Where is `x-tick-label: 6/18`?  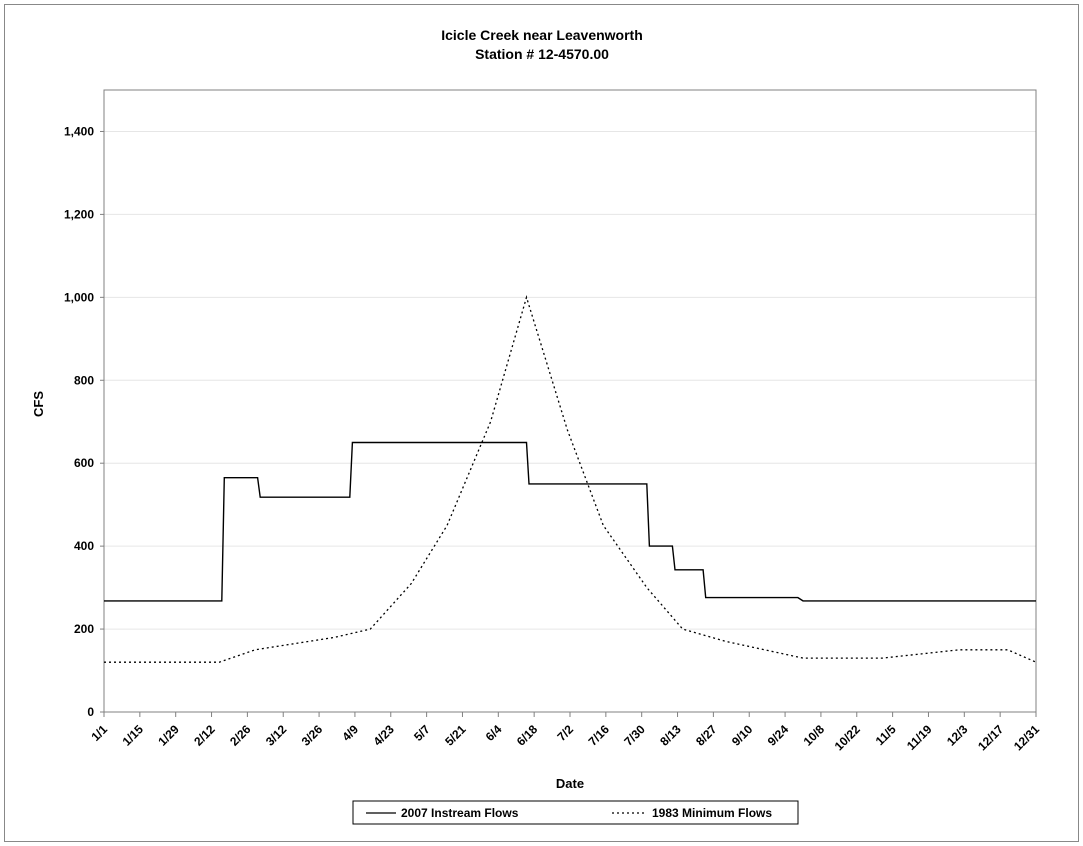
x-tick-label: 6/18 is located at coordinates (527, 735).